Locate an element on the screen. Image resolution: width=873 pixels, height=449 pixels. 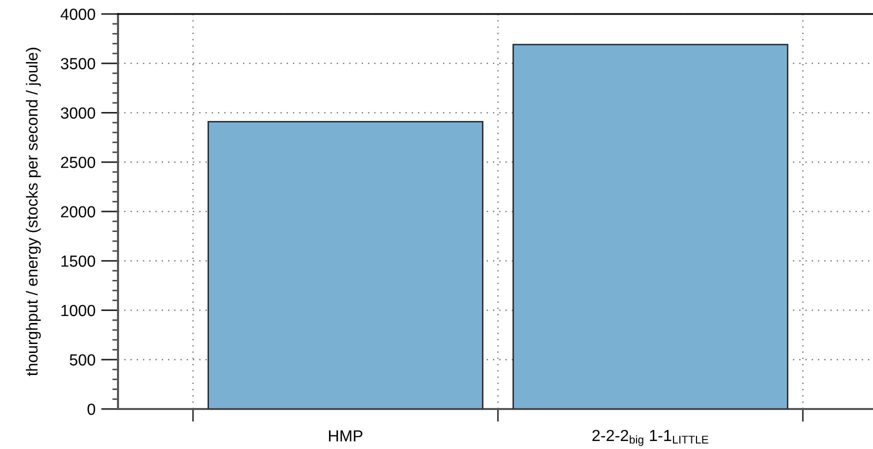
y-tick-label: 1500 is located at coordinates (78, 261).